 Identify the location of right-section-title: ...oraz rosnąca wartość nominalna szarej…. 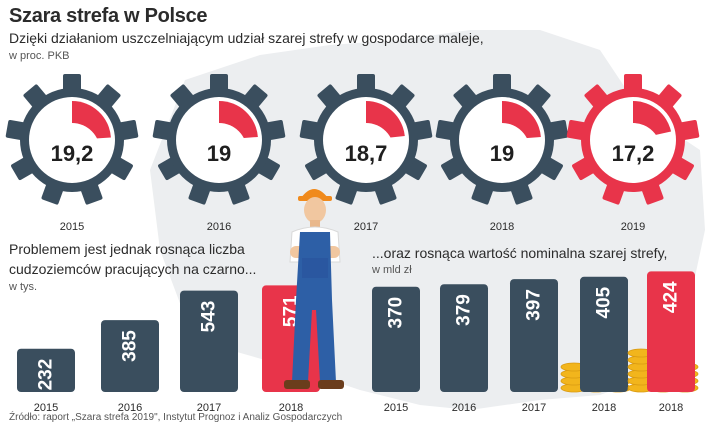
(520, 253).